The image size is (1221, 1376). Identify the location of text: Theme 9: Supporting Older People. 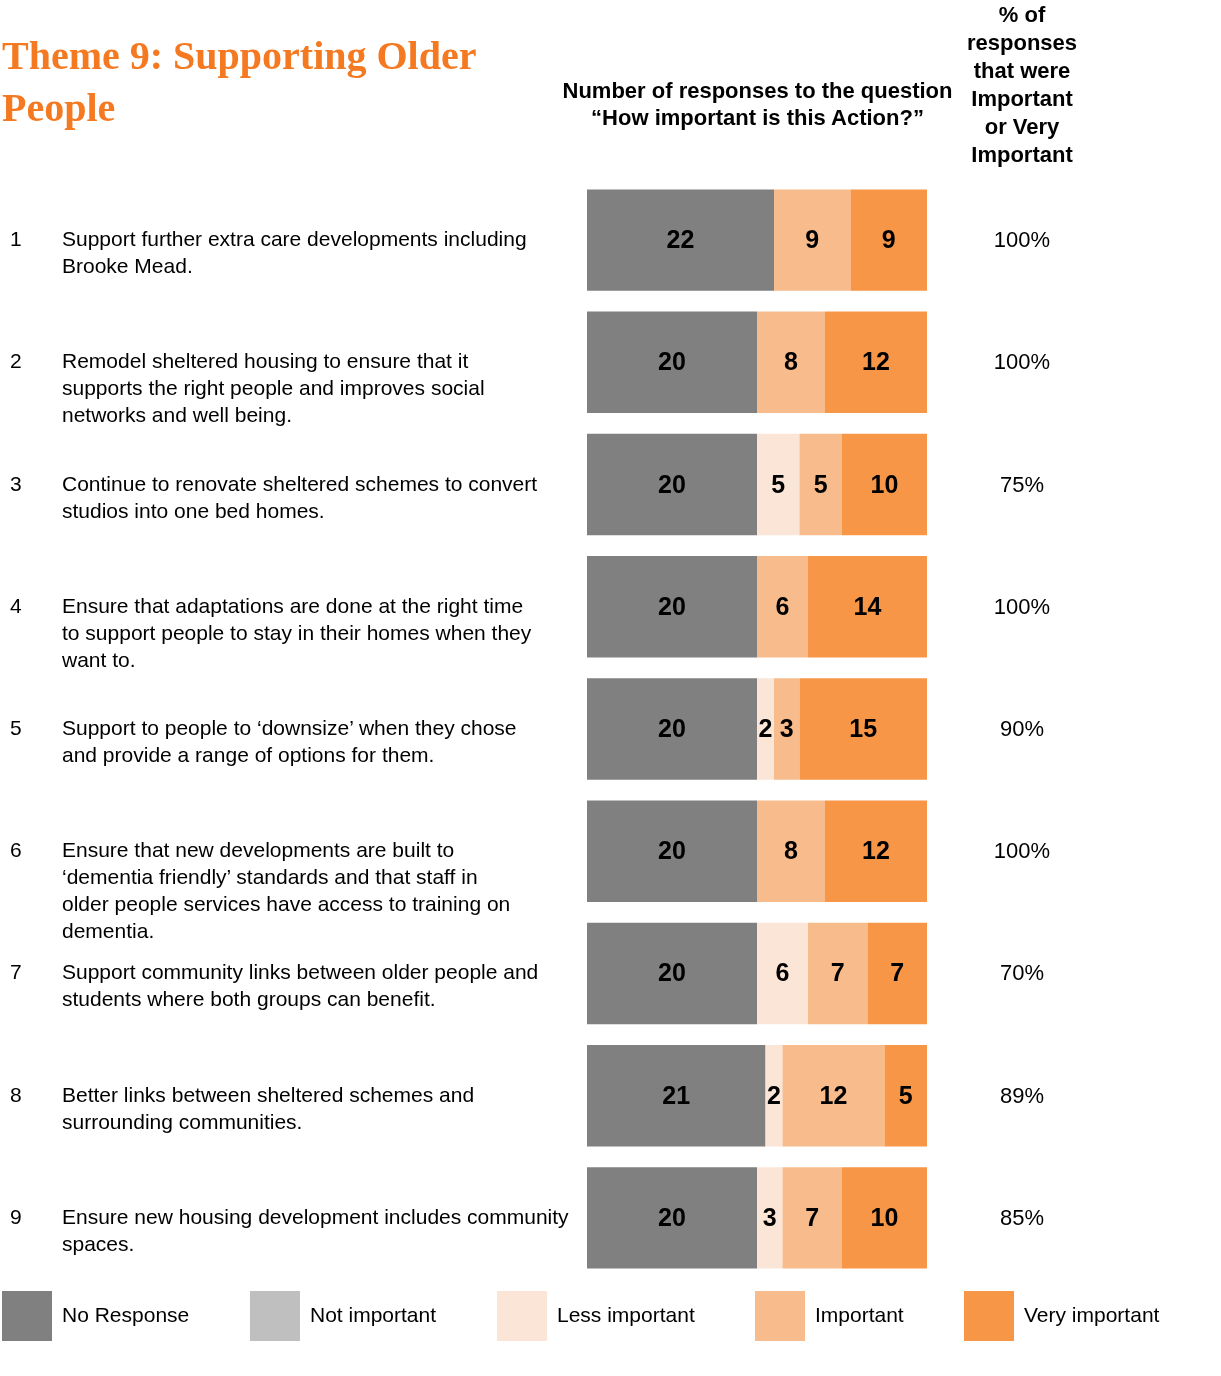
(239, 81).